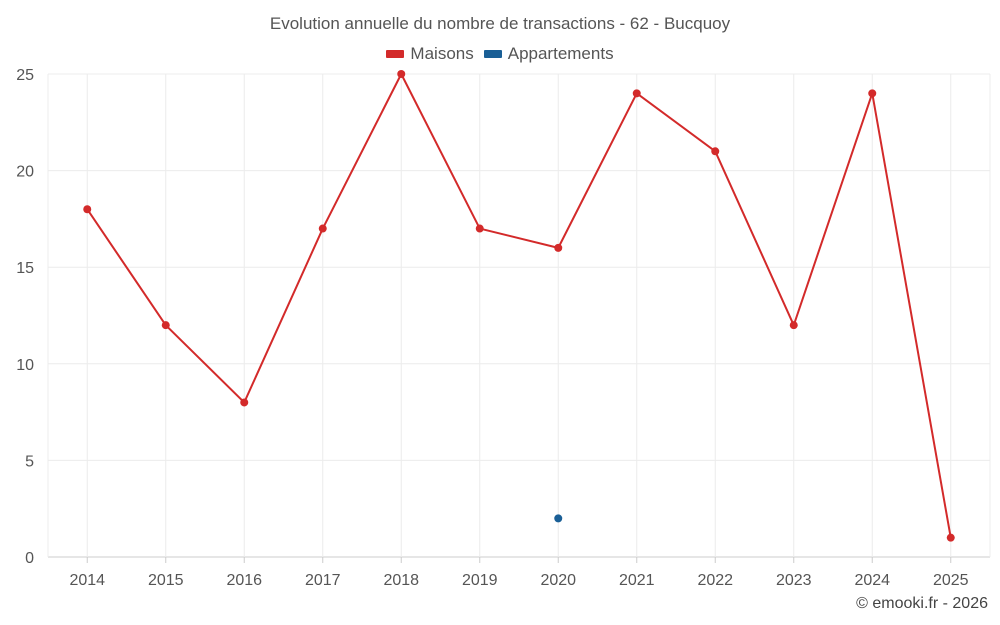 This screenshot has width=1000, height=625. What do you see at coordinates (395, 54) in the screenshot?
I see `legend-swatch-maisons` at bounding box center [395, 54].